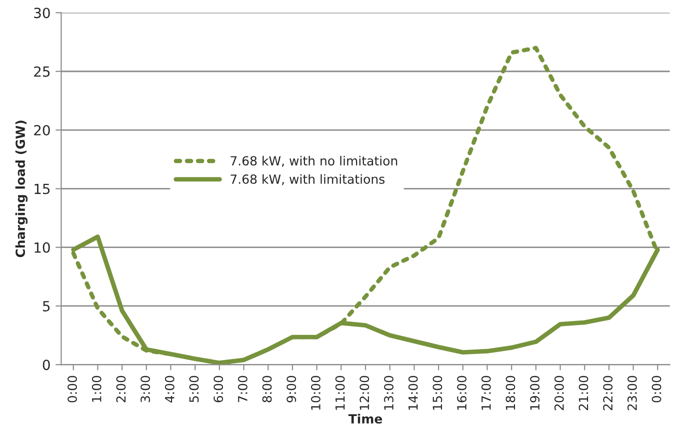  I want to click on x-tick-label: 17:00, so click(486, 393).